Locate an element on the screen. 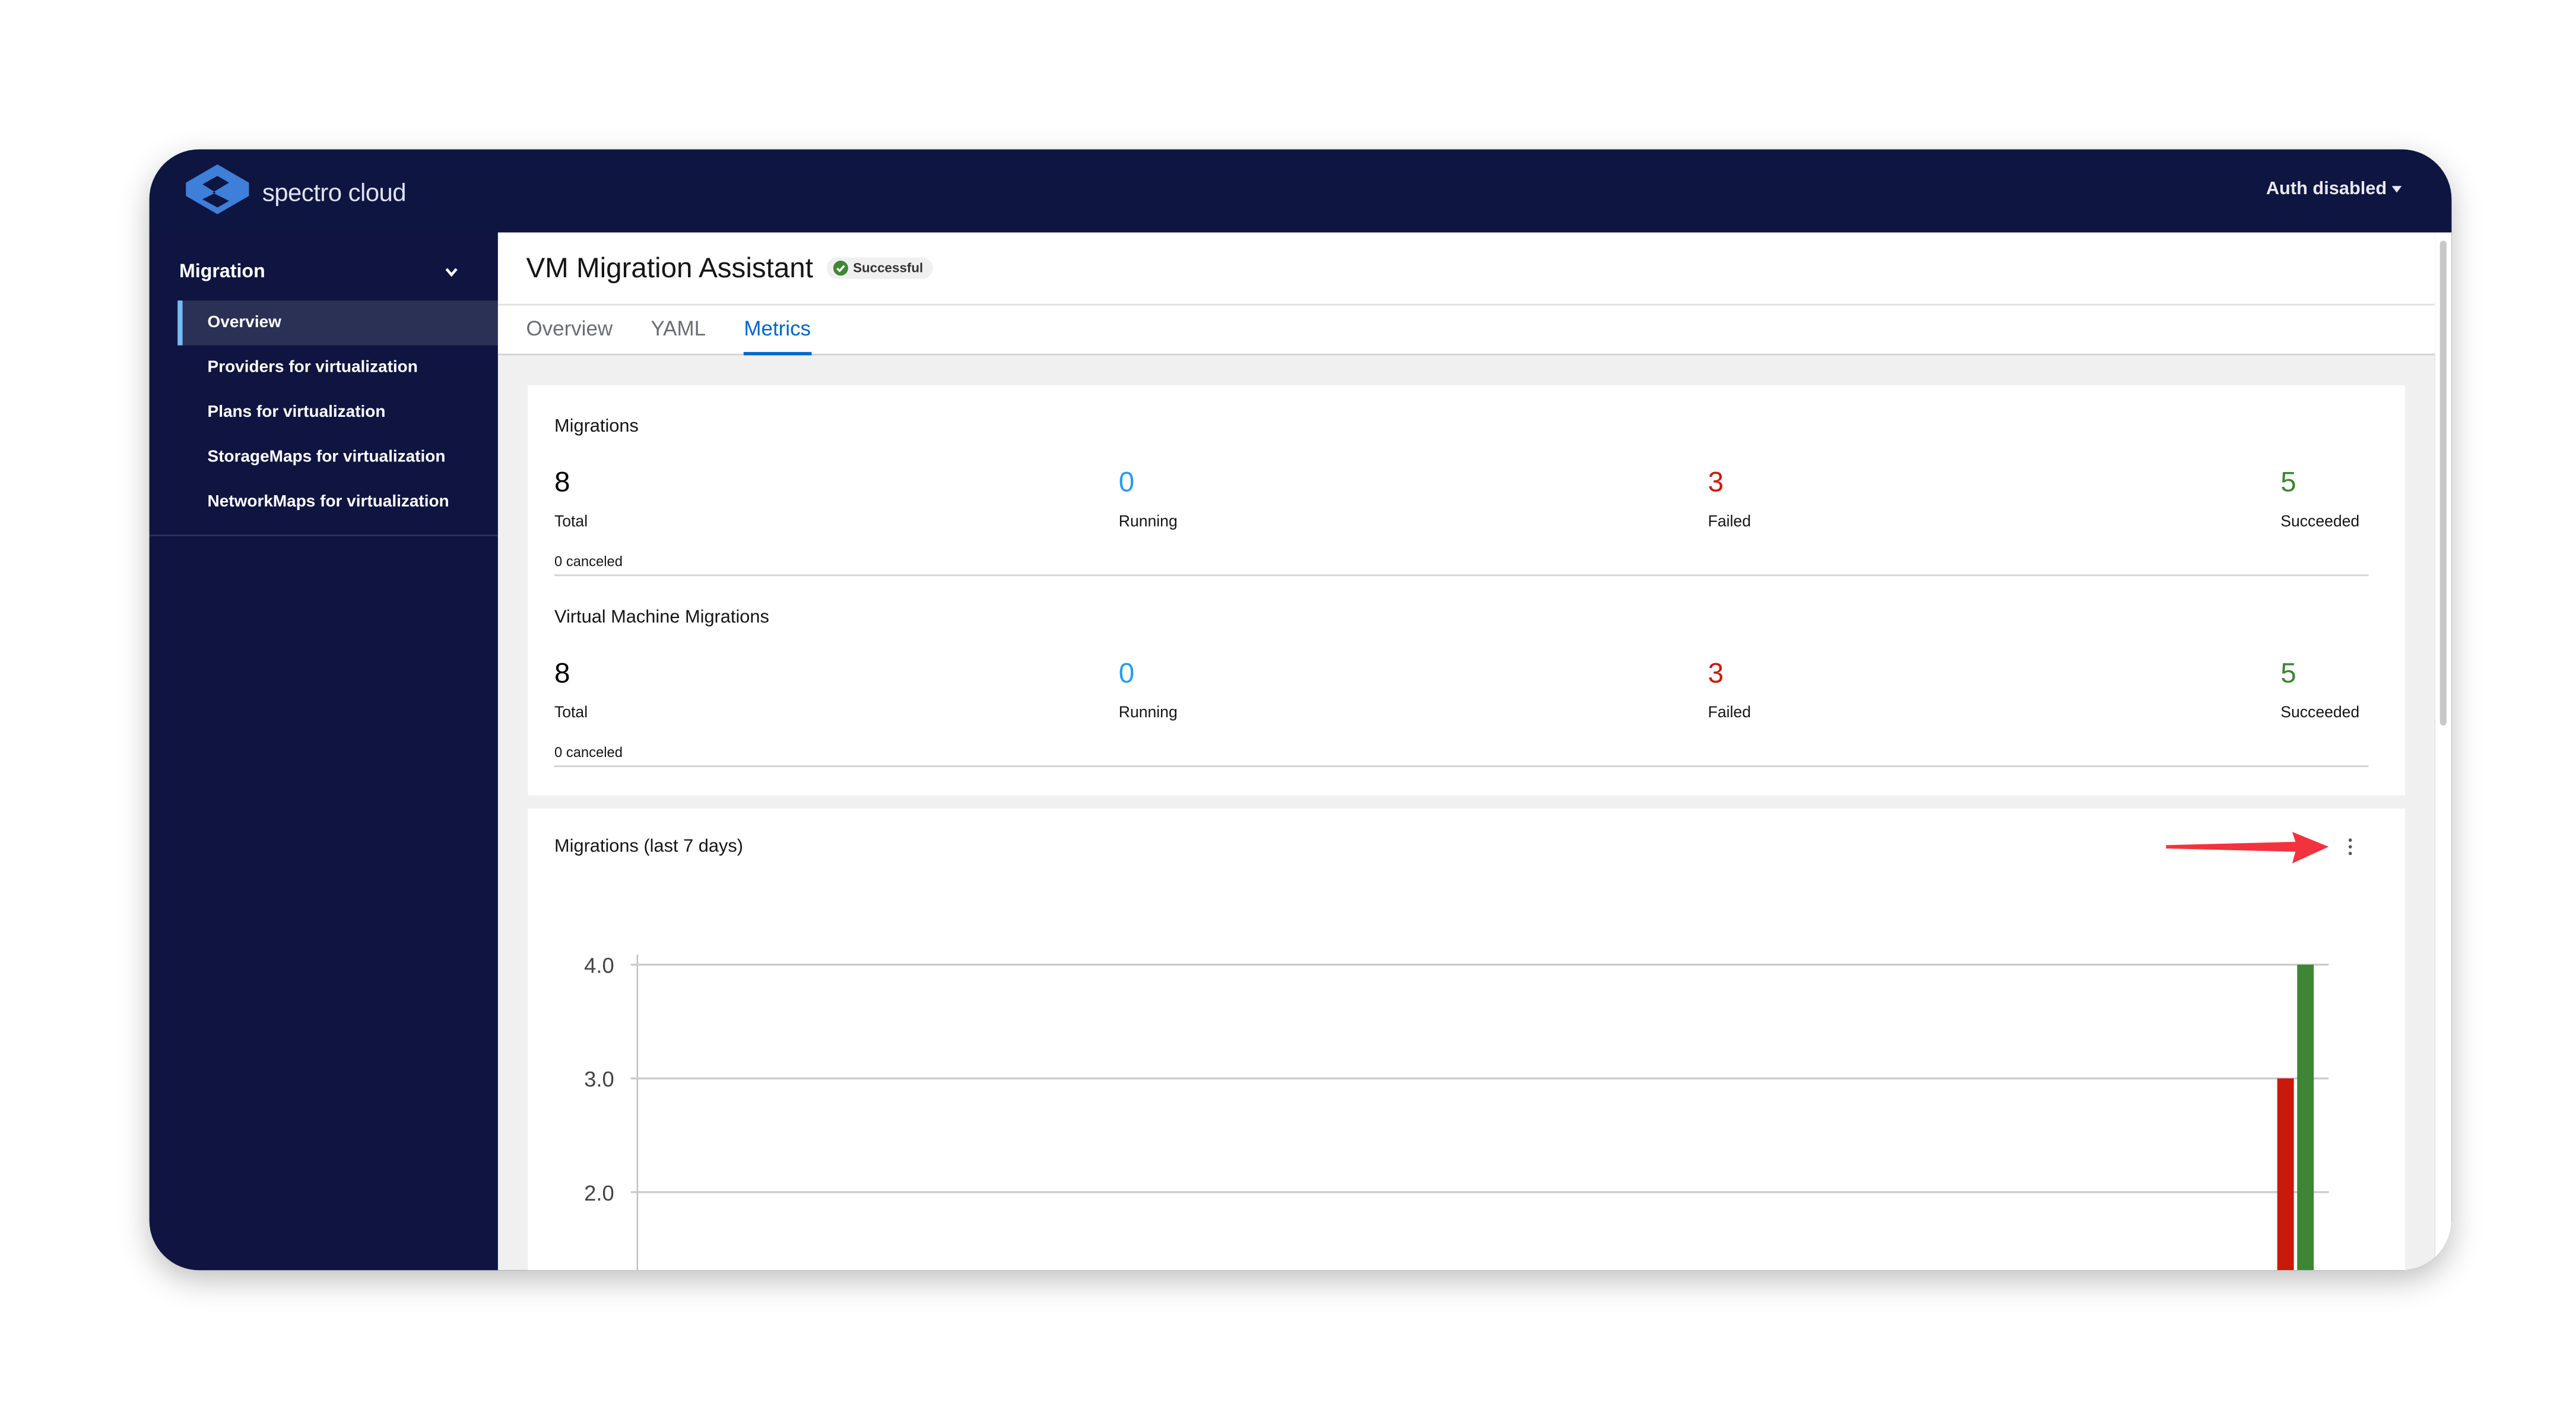 The width and height of the screenshot is (2576, 1406). caret-down-icon is located at coordinates (2396, 189).